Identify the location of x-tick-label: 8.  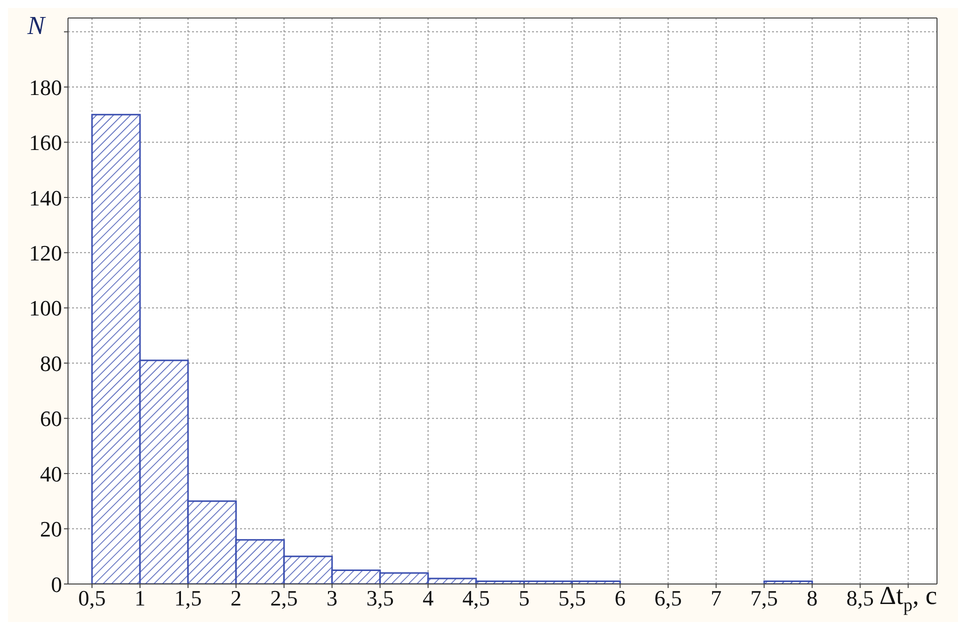
(812, 598).